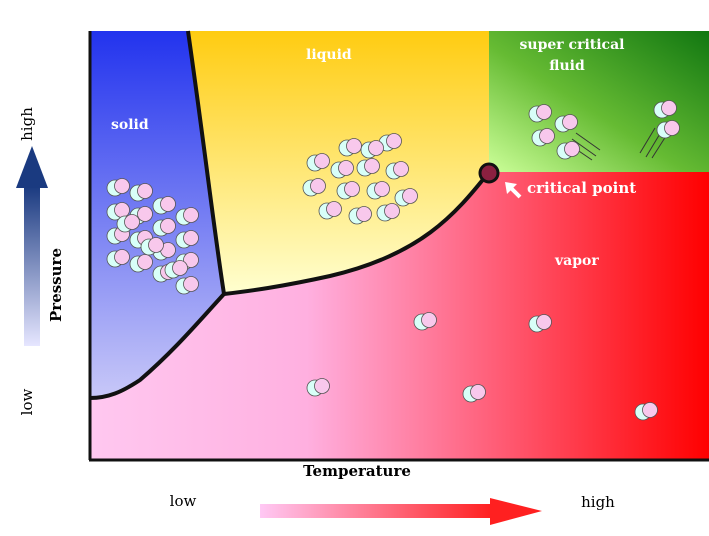 This screenshot has height=536, width=709. What do you see at coordinates (157, 214) in the screenshot?
I see `solid-region` at bounding box center [157, 214].